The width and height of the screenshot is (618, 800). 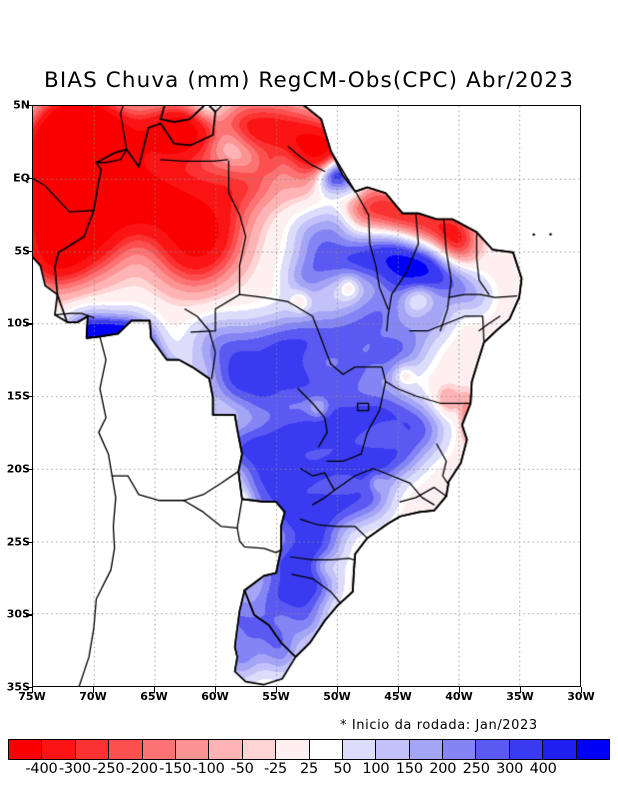 I want to click on longitude-tick-label: 60W, so click(x=215, y=696).